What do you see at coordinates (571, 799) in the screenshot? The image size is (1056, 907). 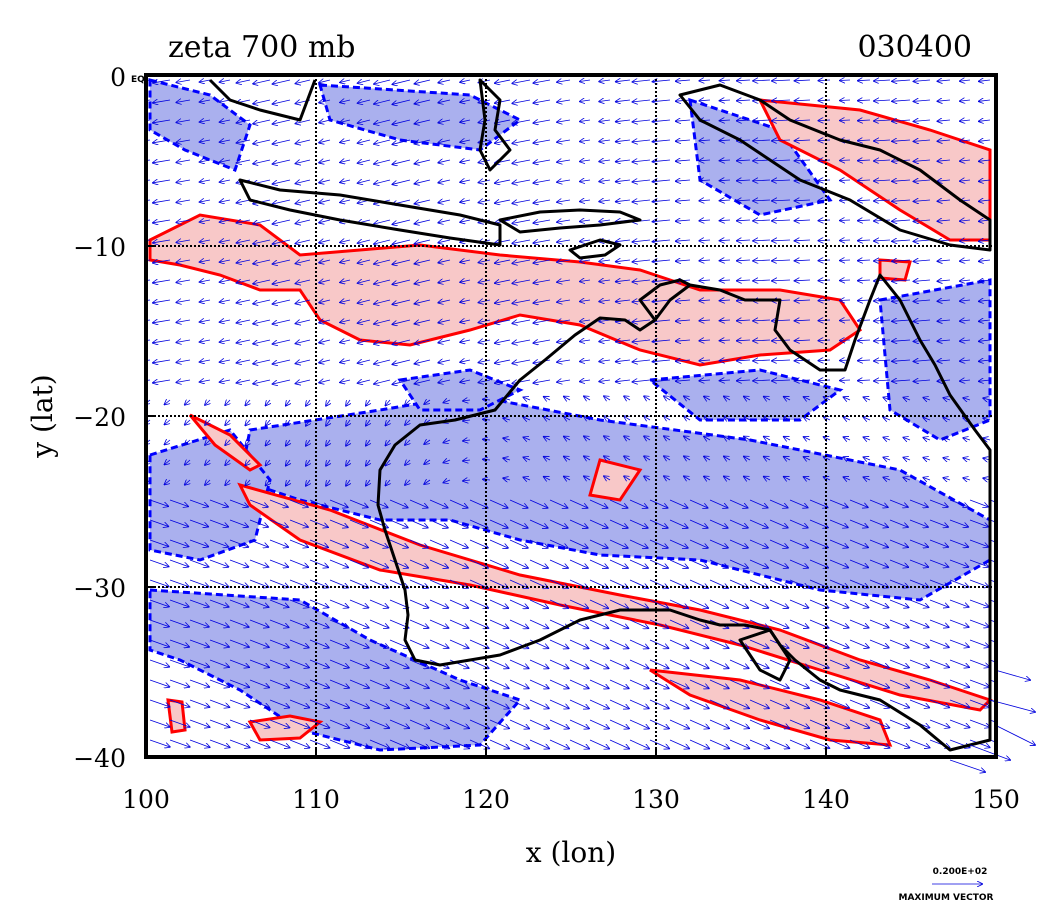 I see `x-tick-labels: 100 110 120 130 140 150` at bounding box center [571, 799].